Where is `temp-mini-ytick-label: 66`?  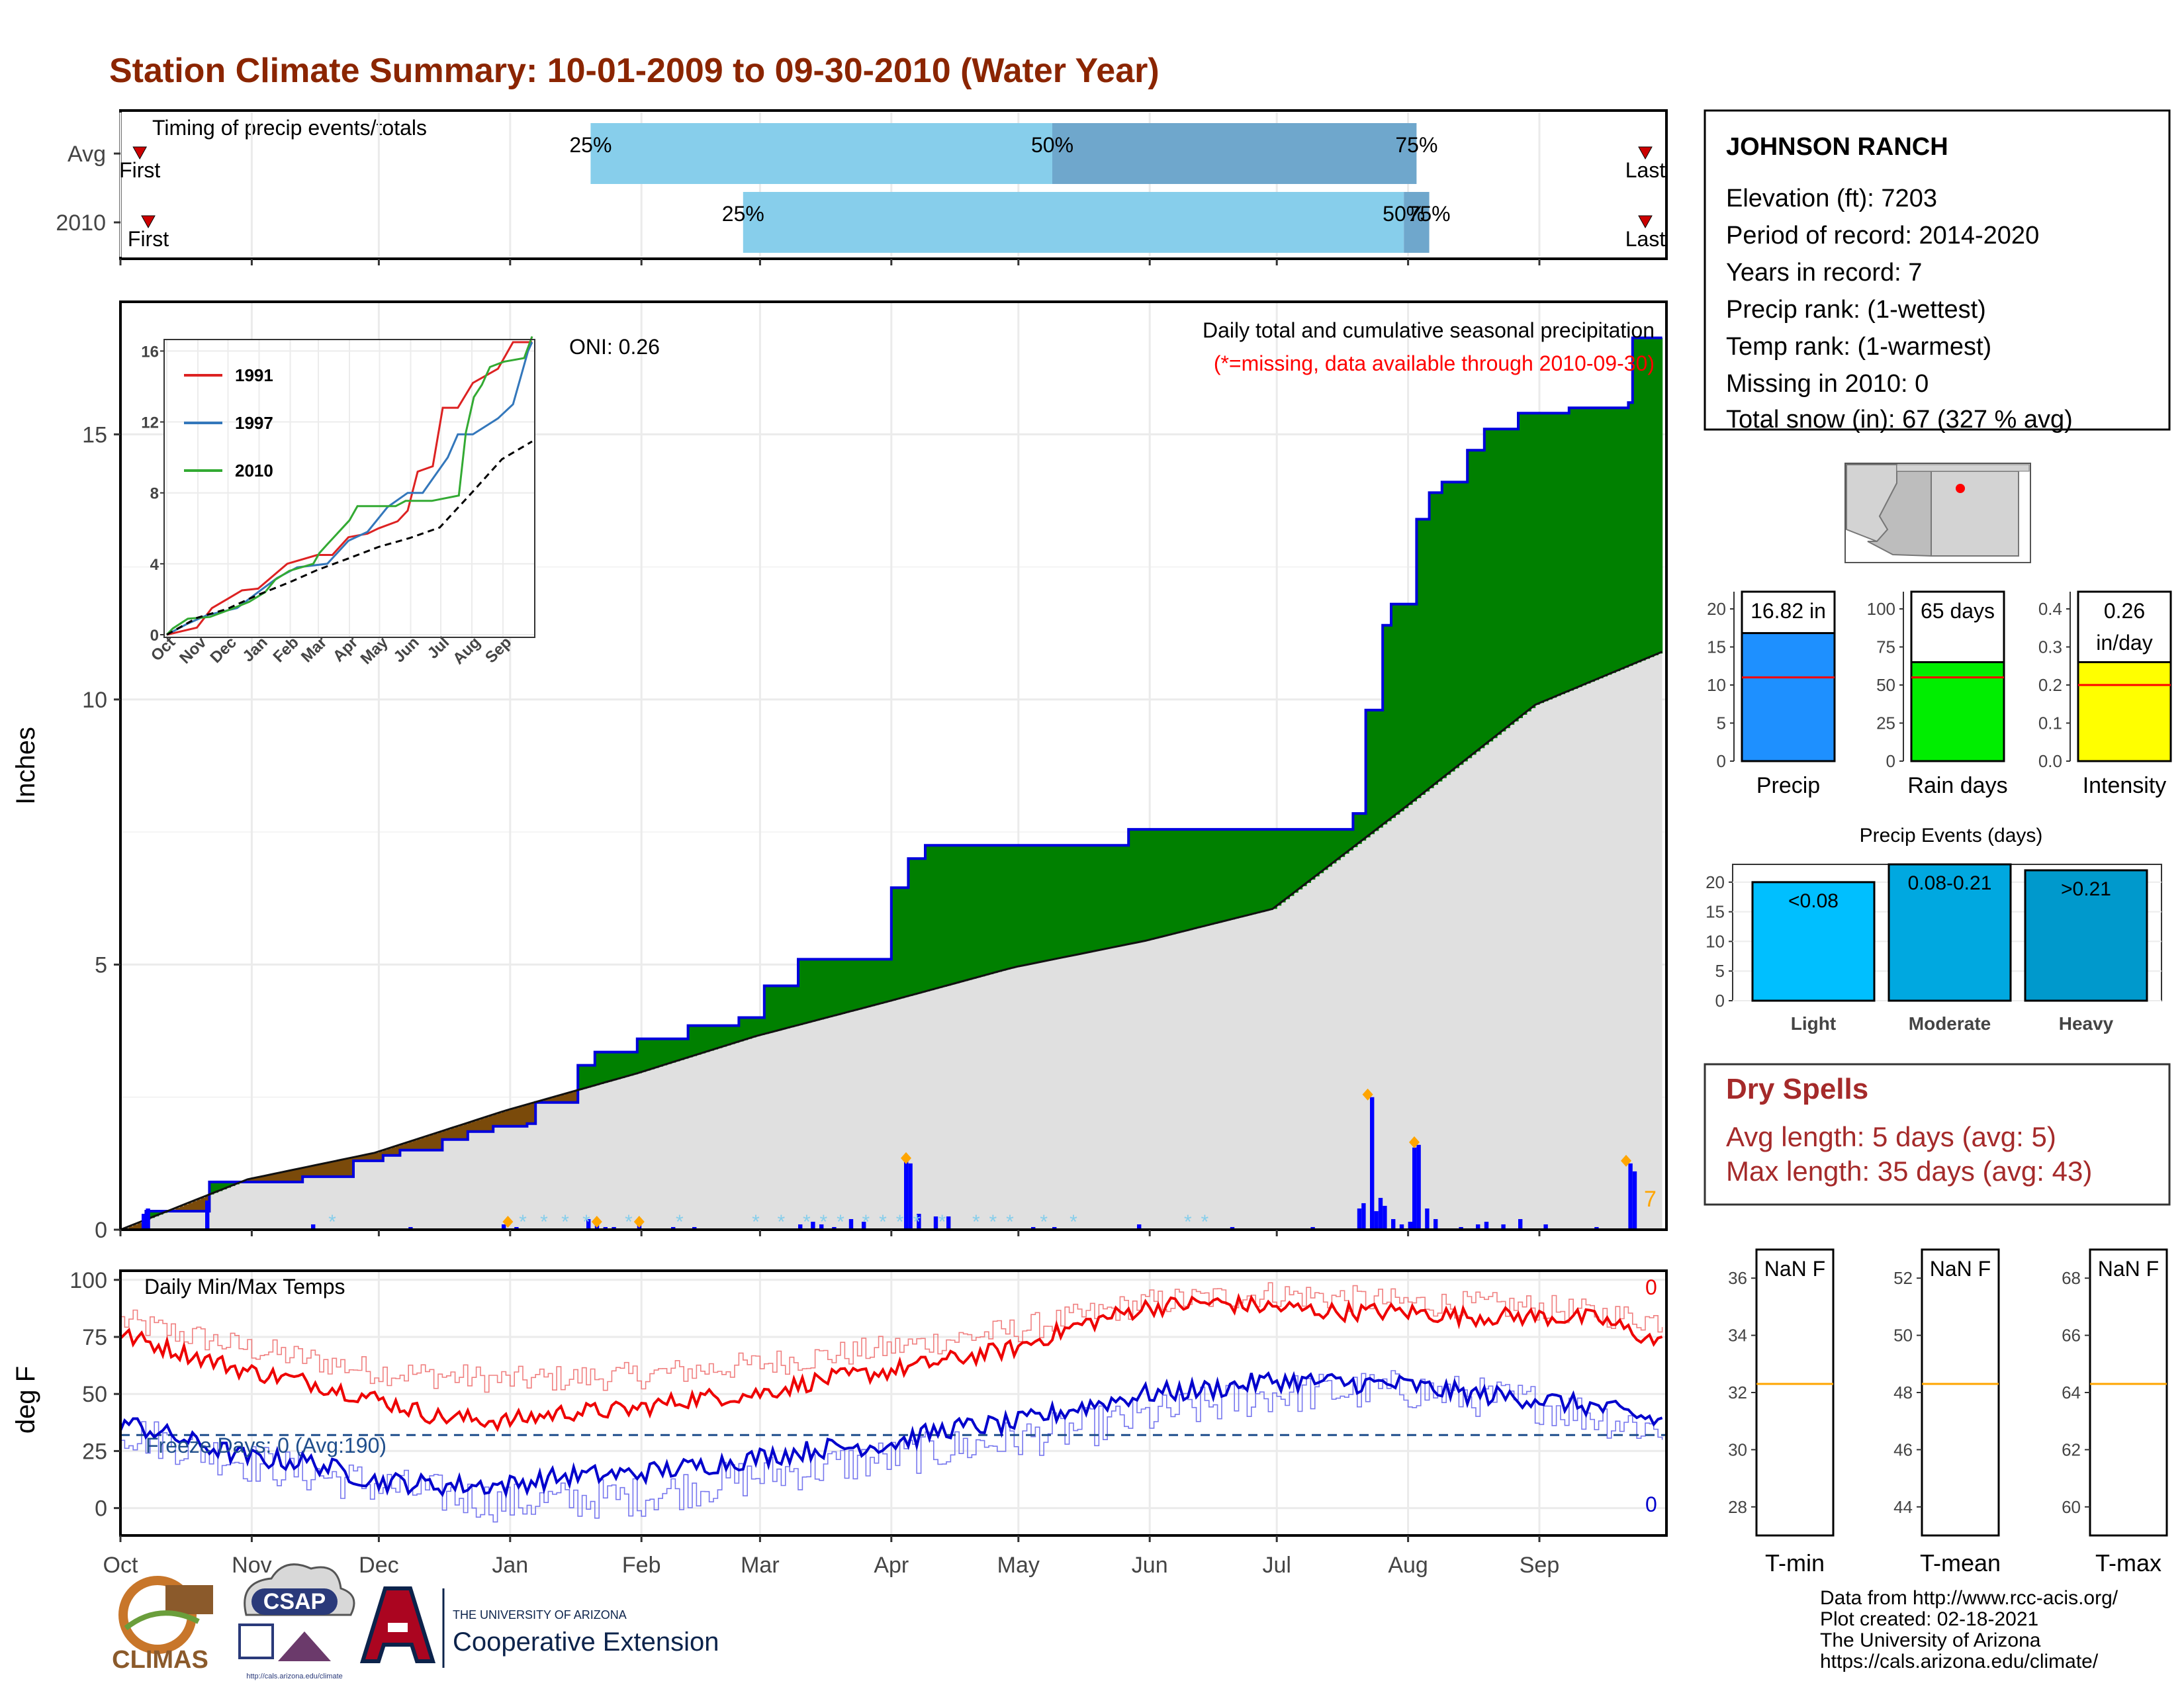
temp-mini-ytick-label: 66 is located at coordinates (2071, 1336).